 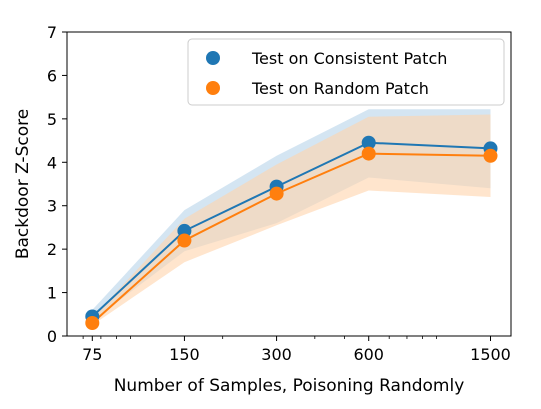 I want to click on legend-marker-random, so click(x=213, y=88).